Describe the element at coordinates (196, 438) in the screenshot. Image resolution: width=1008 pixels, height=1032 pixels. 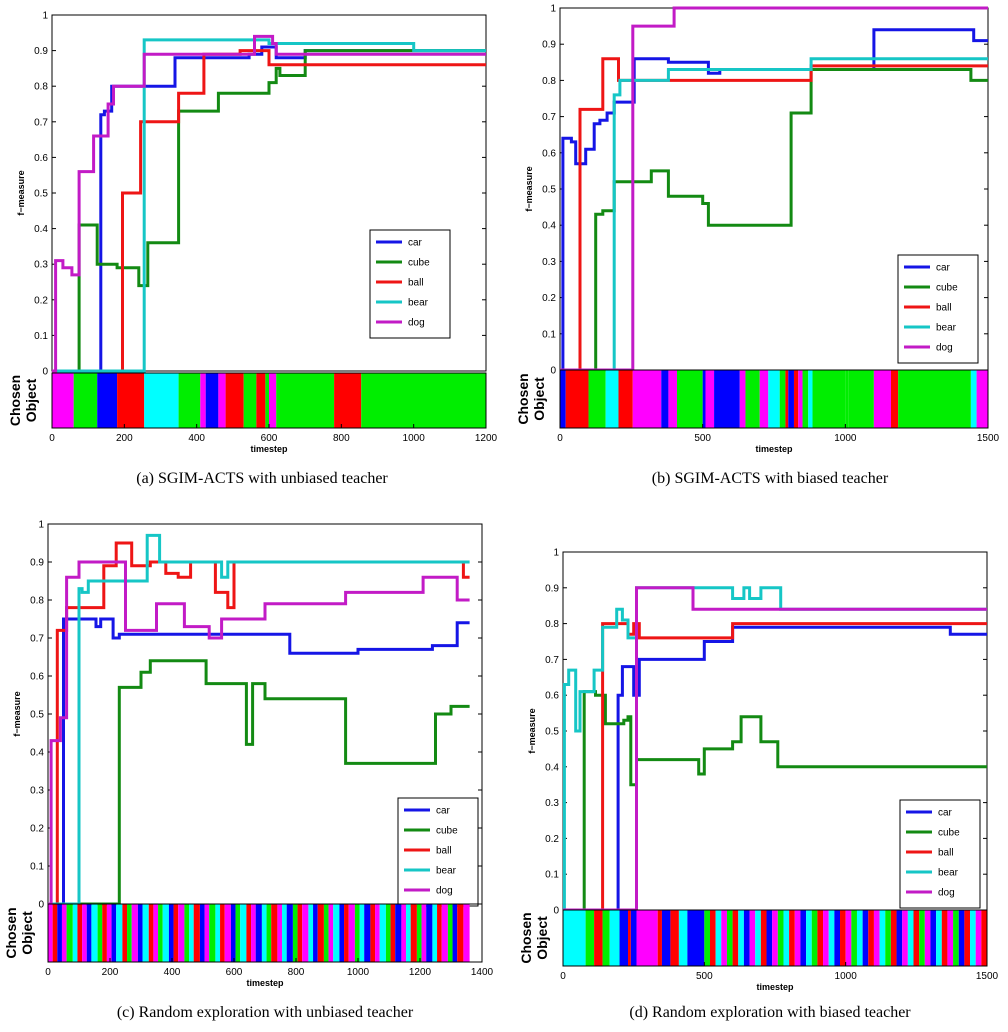
I see `x-tick-label: 400` at that location.